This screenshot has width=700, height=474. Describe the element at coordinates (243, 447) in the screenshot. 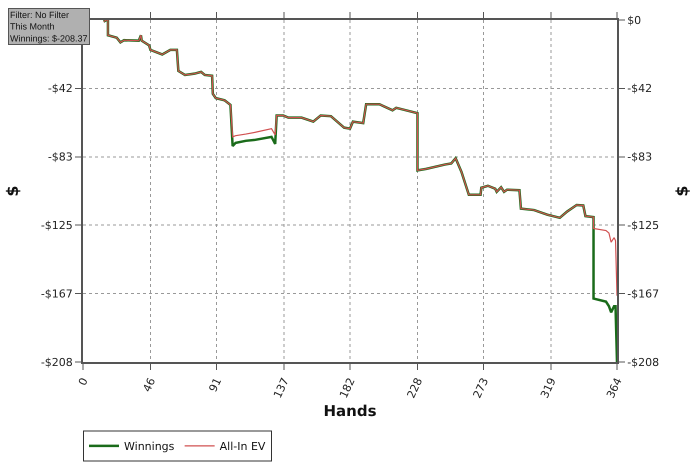

I see `legend-label: All-In EV` at that location.